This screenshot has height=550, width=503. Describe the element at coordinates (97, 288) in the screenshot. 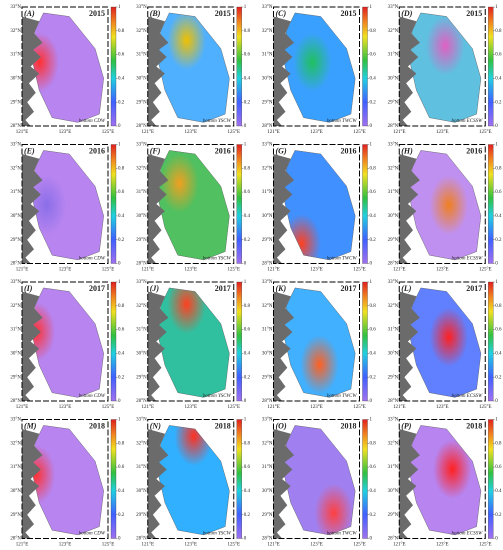

I see `panel-year: 2017` at that location.